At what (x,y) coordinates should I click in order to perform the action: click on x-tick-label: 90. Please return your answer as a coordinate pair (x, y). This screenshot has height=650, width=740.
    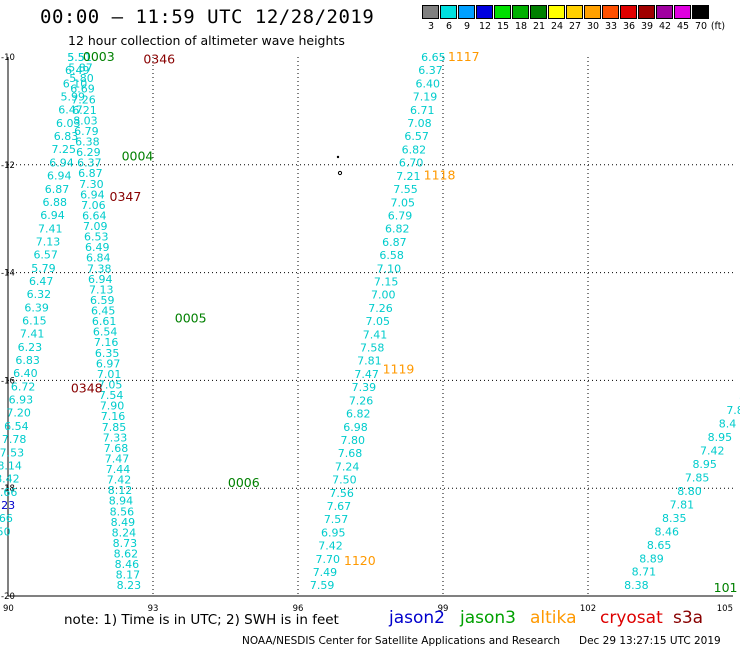
    Looking at the image, I should click on (8, 609).